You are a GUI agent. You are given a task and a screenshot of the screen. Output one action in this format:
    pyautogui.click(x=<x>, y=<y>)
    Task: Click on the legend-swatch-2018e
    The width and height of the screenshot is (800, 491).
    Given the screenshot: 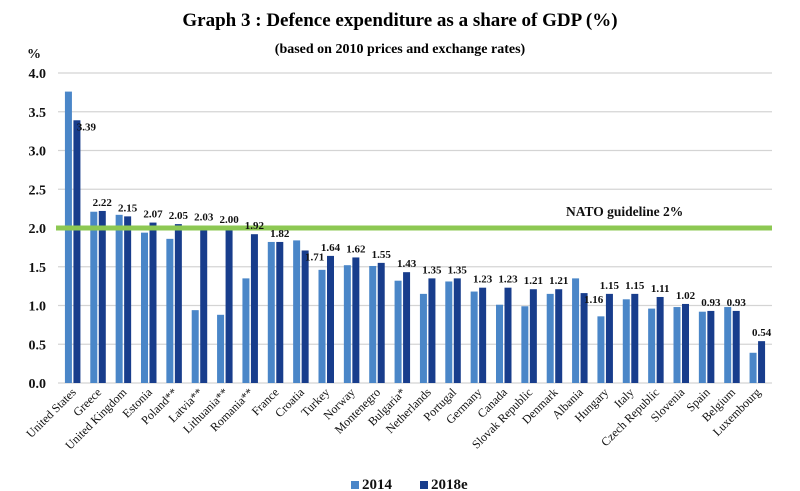 What is the action you would take?
    pyautogui.click(x=424, y=485)
    